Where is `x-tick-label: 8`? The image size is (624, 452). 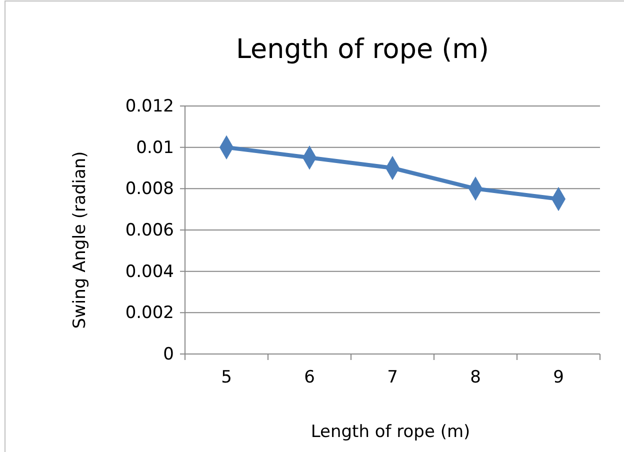 x-tick-label: 8 is located at coordinates (475, 378).